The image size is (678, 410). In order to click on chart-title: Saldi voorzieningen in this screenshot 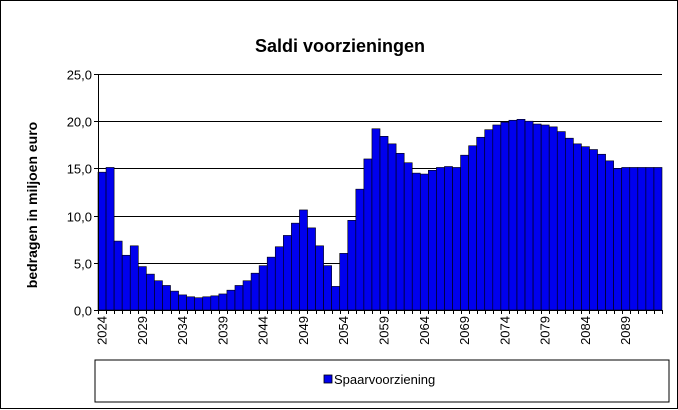, I will do `click(340, 46)`.